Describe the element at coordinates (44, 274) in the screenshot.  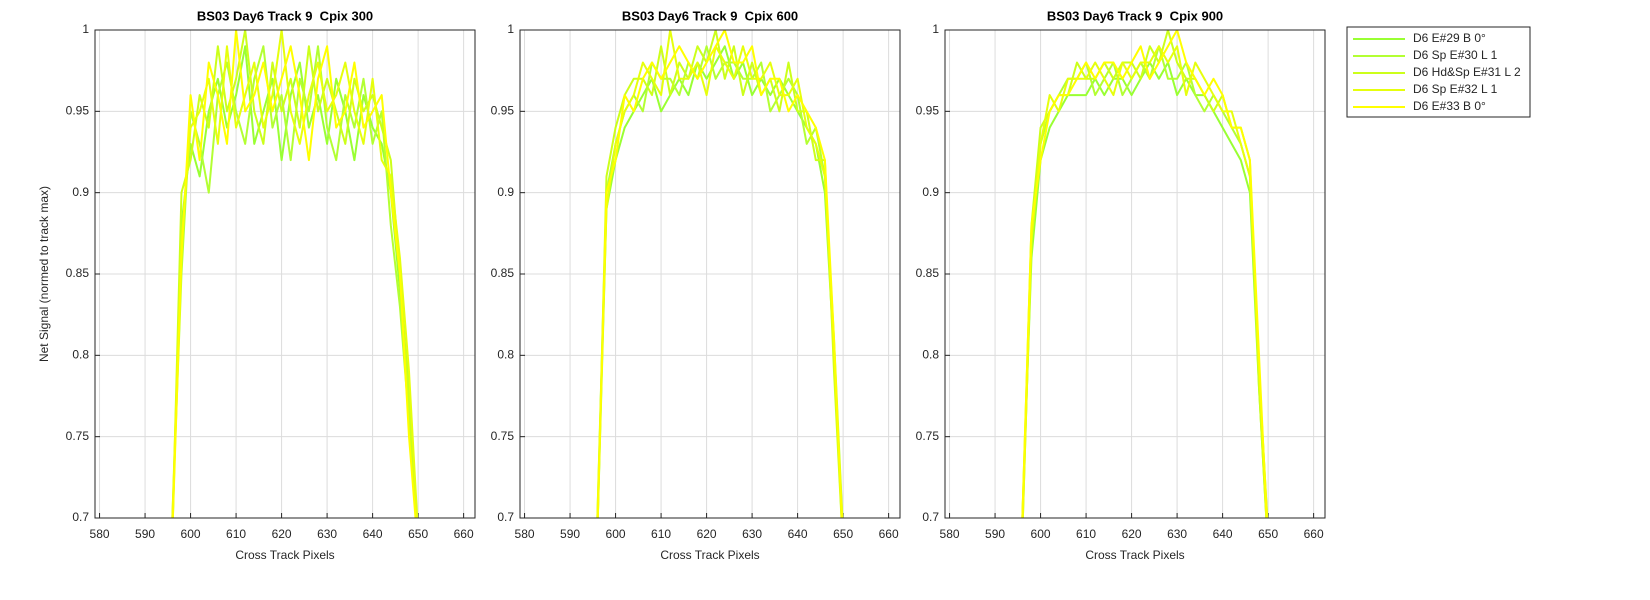
I see `y-axis-label: Net Signal (normed to track max)` at that location.